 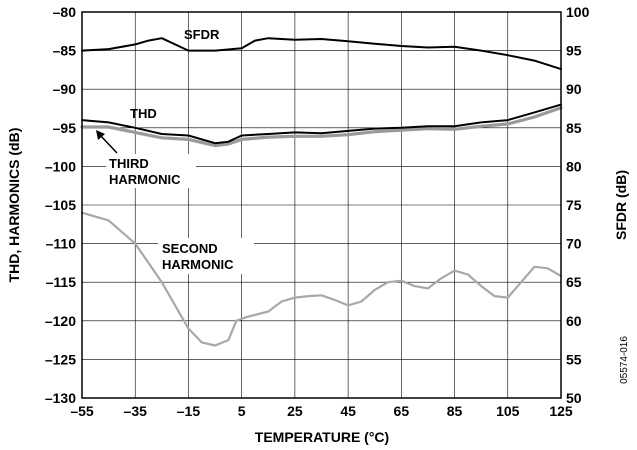 I want to click on series-line-thd, so click(x=321, y=124).